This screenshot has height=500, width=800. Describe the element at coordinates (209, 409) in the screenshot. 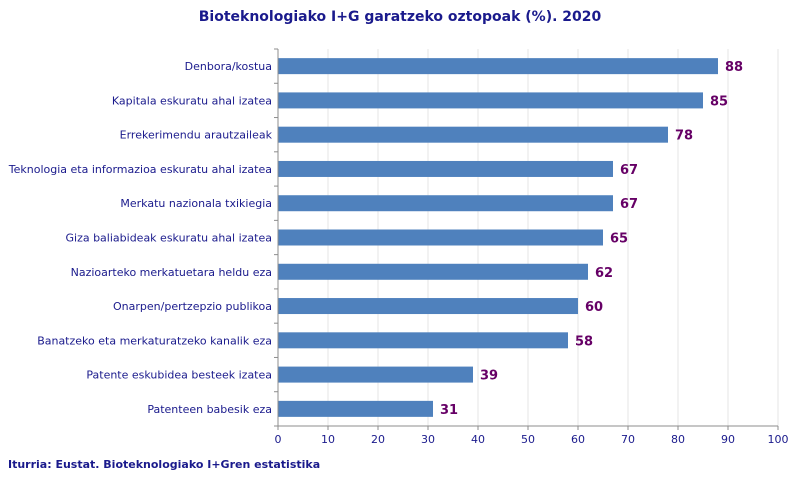

I see `category-label: Patenteen babesik eza` at that location.